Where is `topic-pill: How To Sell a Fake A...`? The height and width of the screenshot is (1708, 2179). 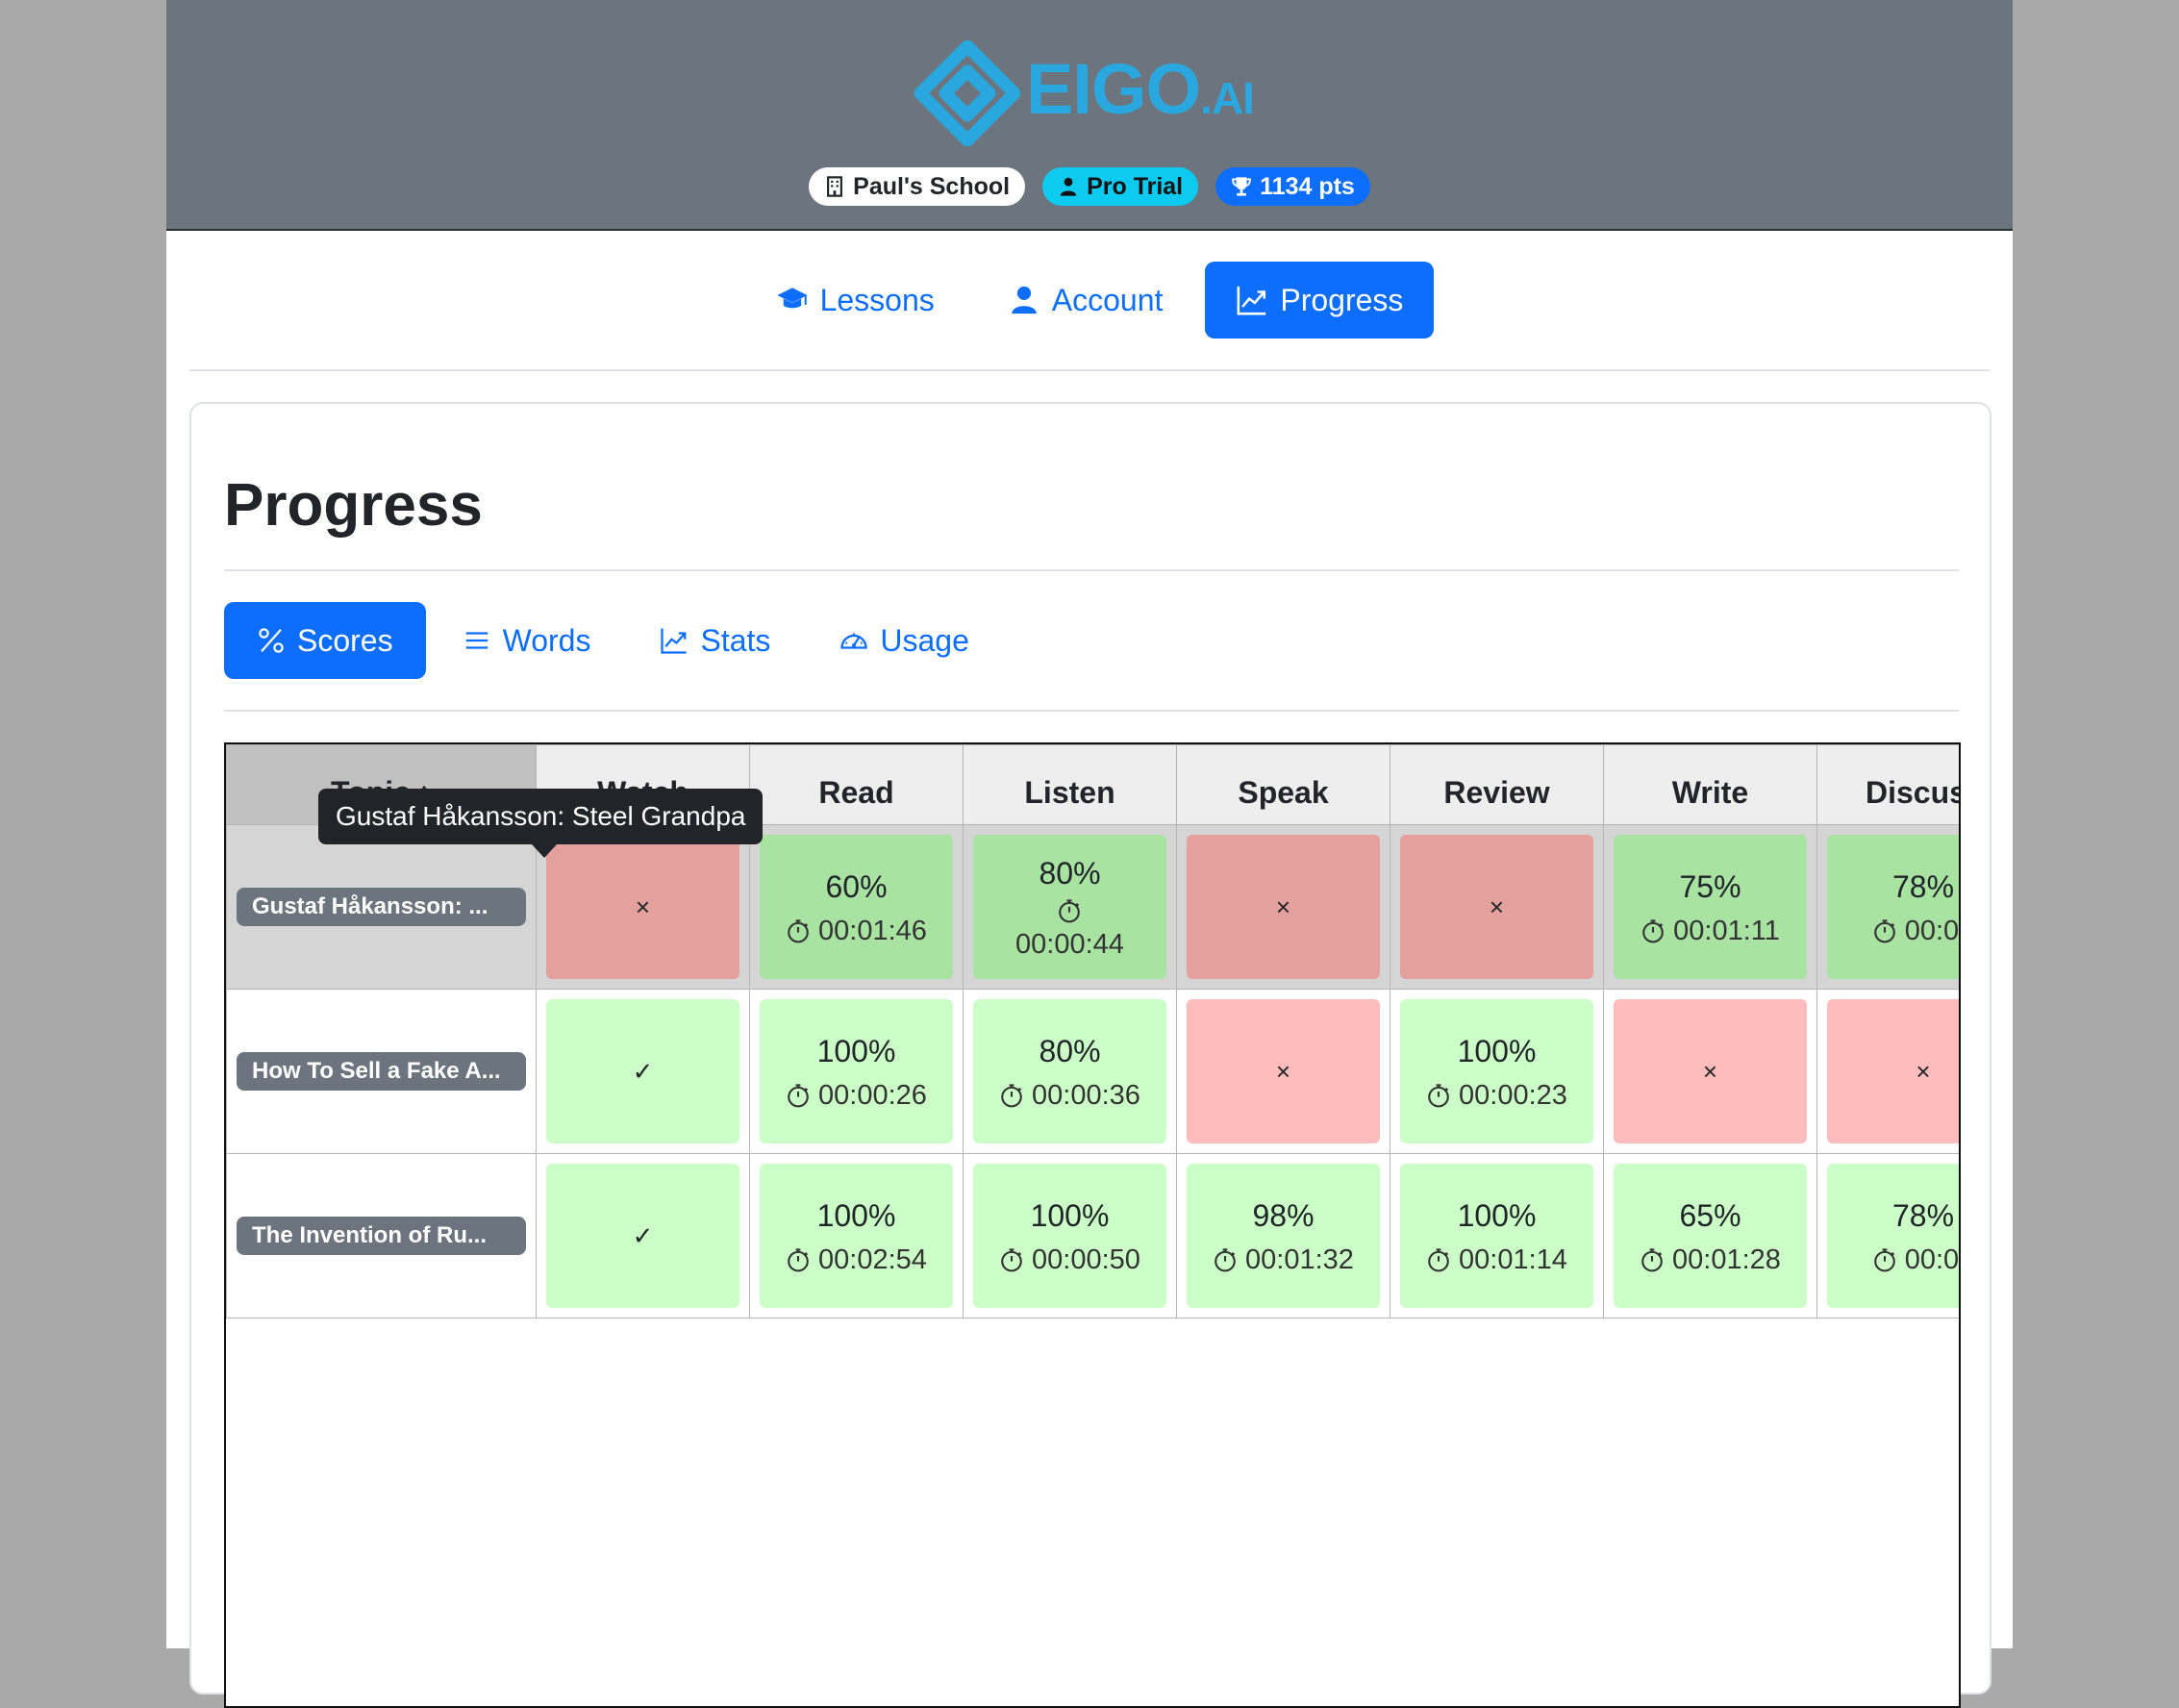 topic-pill: How To Sell a Fake A... is located at coordinates (381, 1071).